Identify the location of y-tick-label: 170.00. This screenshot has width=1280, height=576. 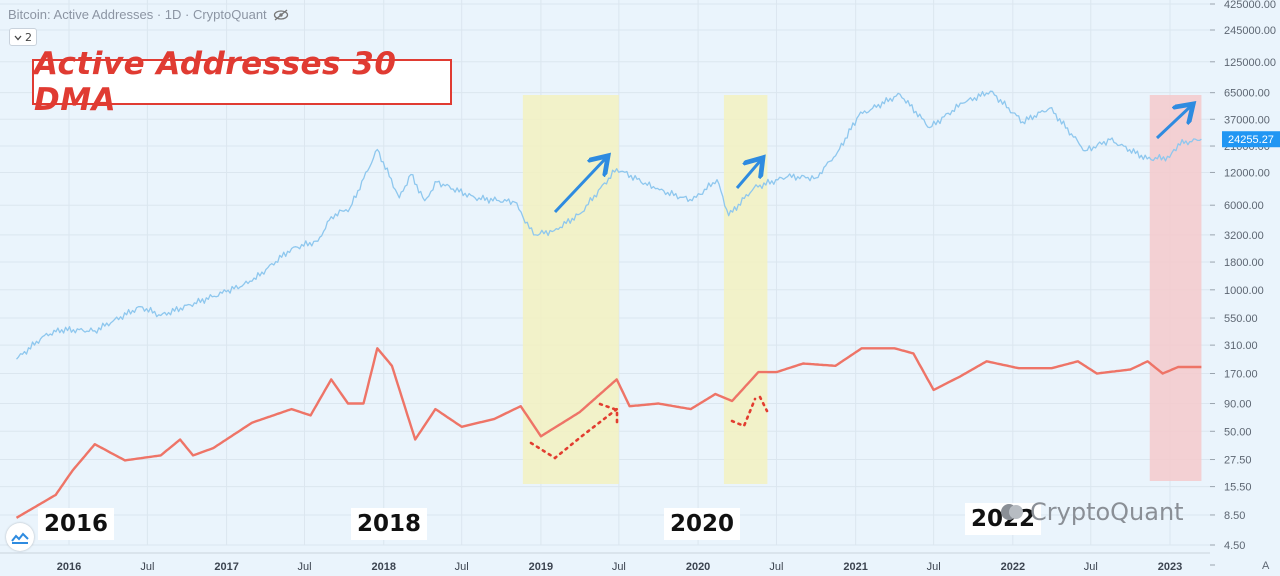
(1241, 374).